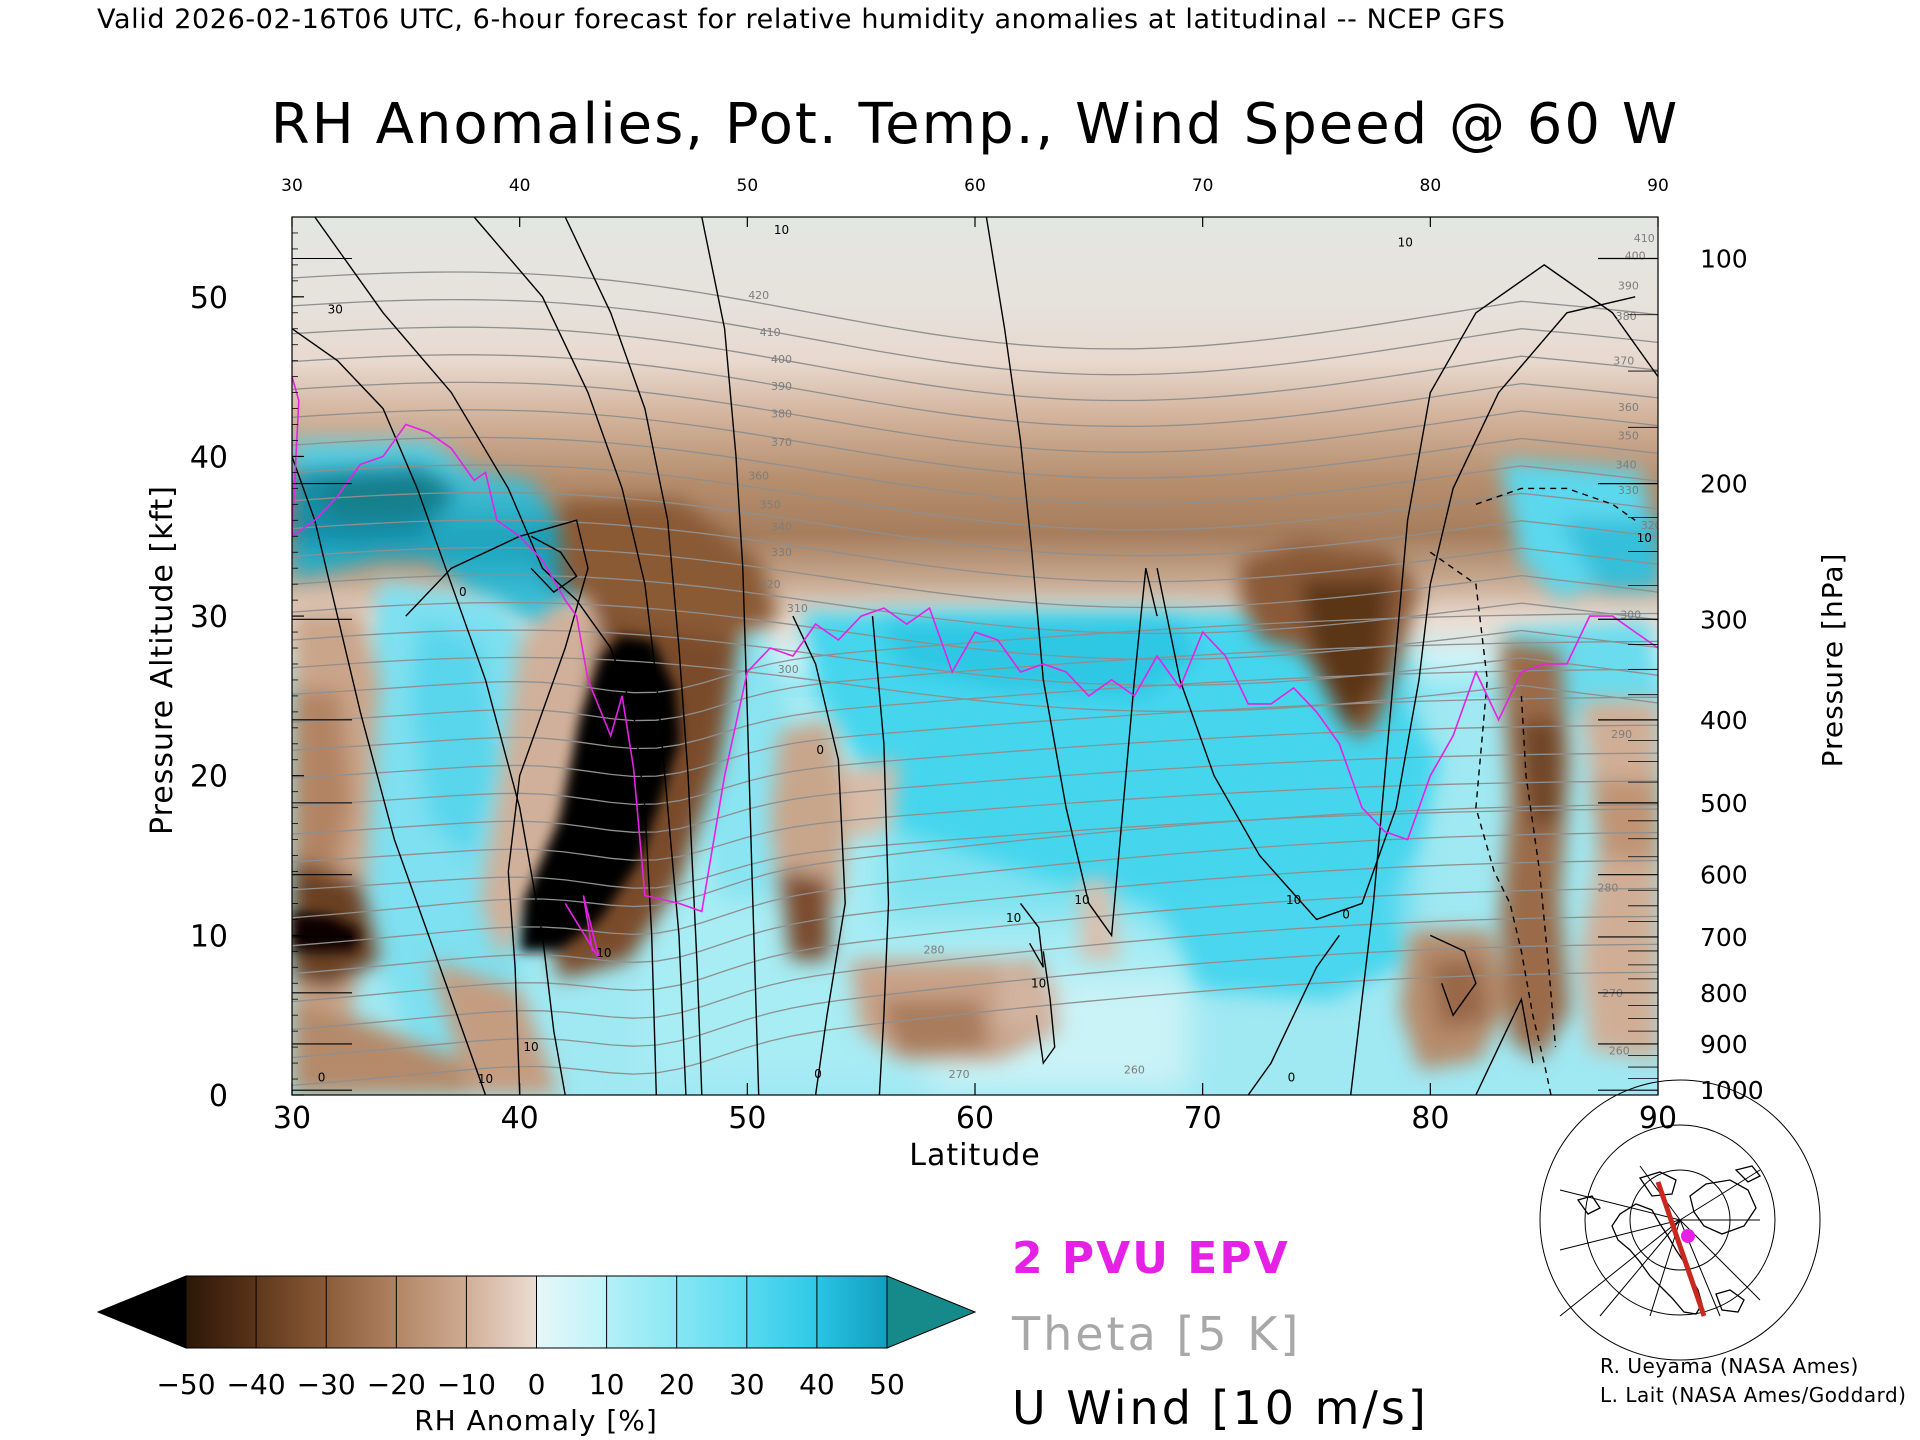  I want to click on x-top-tick-label: 40, so click(520, 186).